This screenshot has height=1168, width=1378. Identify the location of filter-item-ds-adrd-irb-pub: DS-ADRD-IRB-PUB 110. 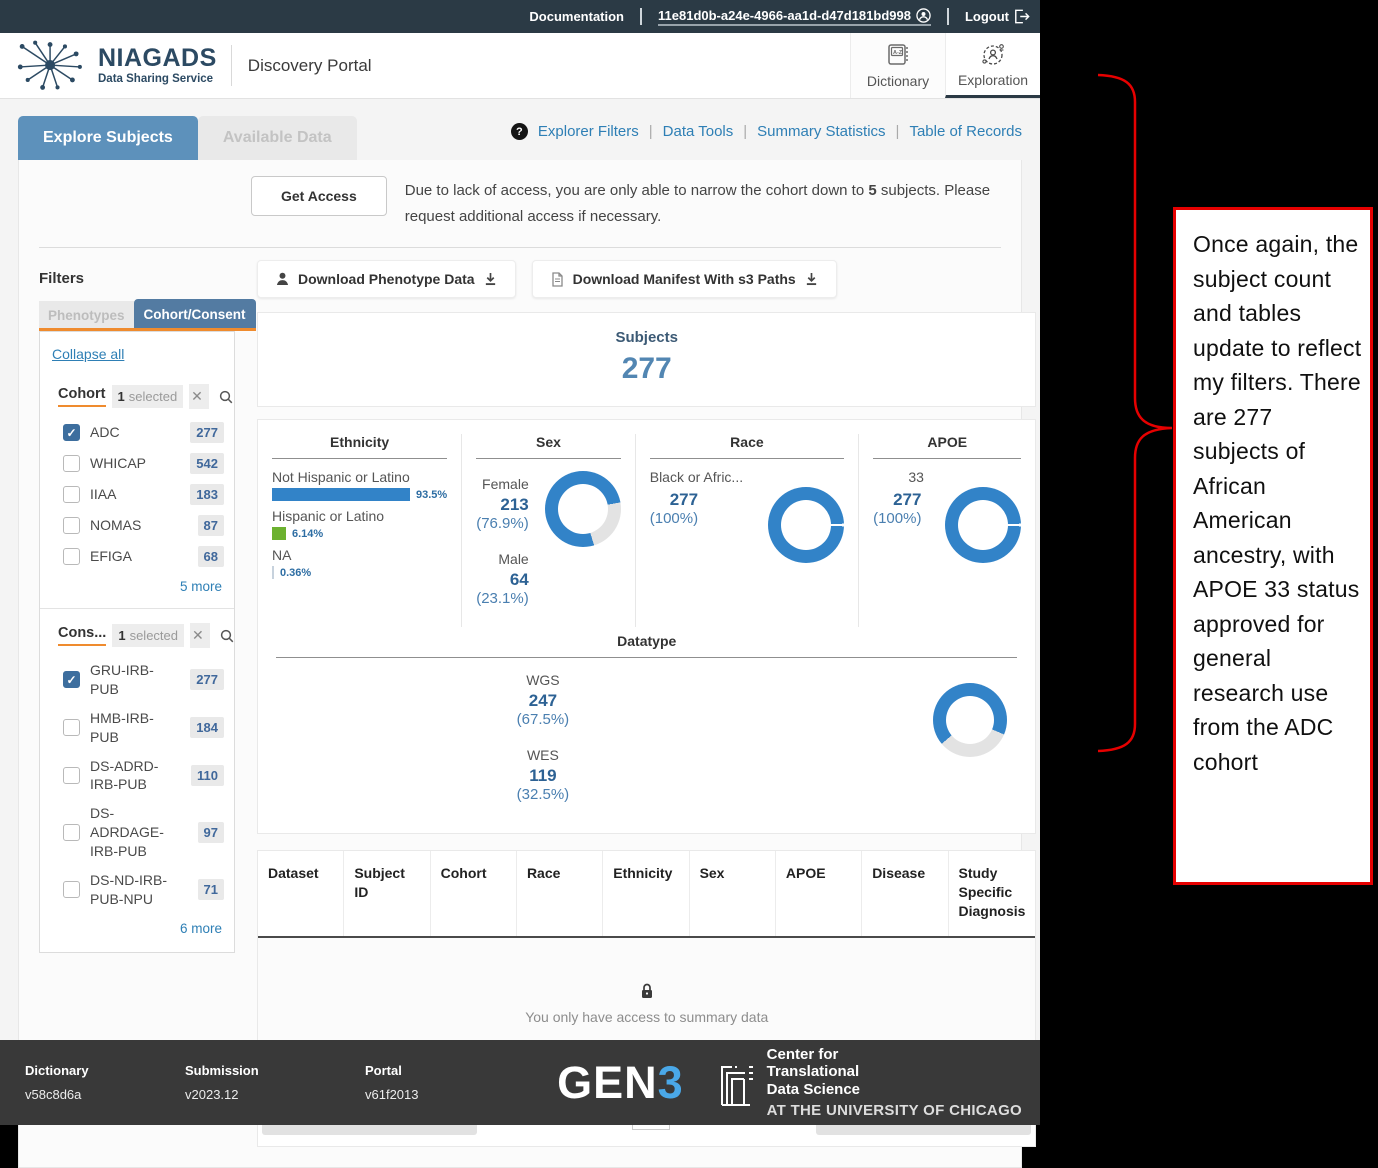
(137, 776).